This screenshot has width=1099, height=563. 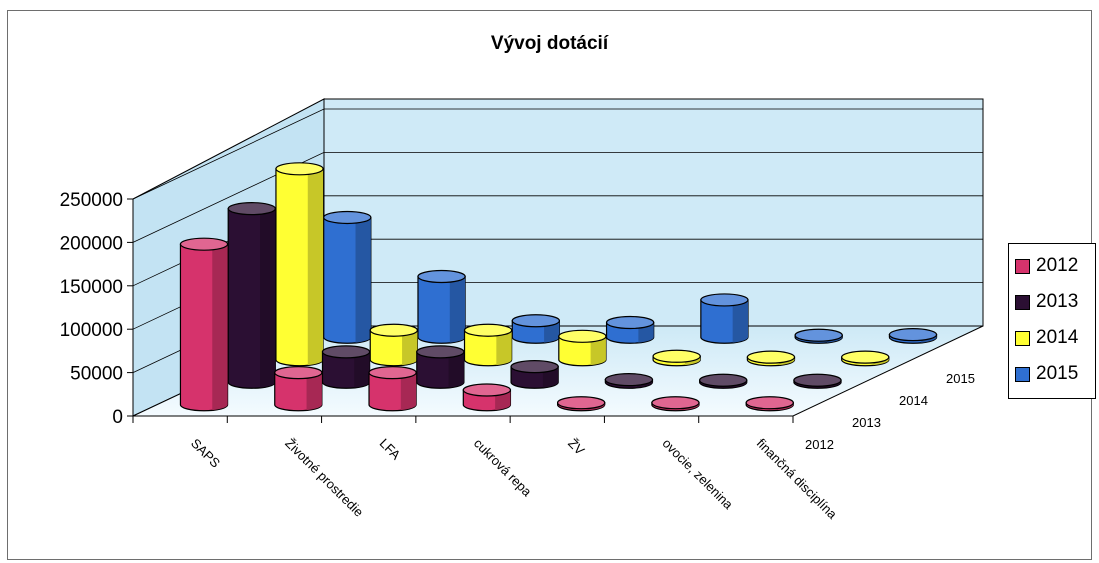 I want to click on x-tick-label: ovocie, zelenina, so click(x=697, y=474).